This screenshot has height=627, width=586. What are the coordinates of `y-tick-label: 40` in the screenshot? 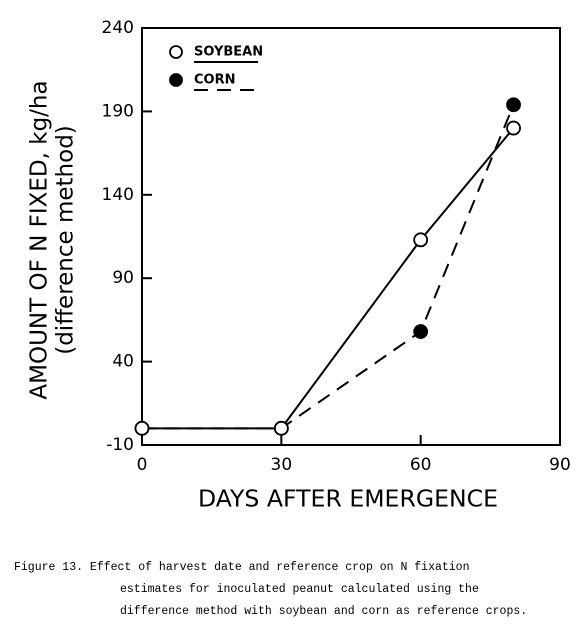 It's located at (123, 362).